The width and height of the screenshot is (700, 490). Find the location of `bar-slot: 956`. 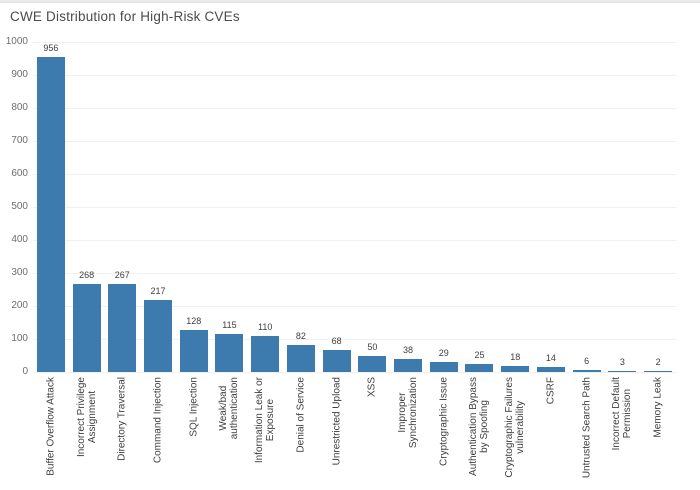

bar-slot: 956 is located at coordinates (51, 207).